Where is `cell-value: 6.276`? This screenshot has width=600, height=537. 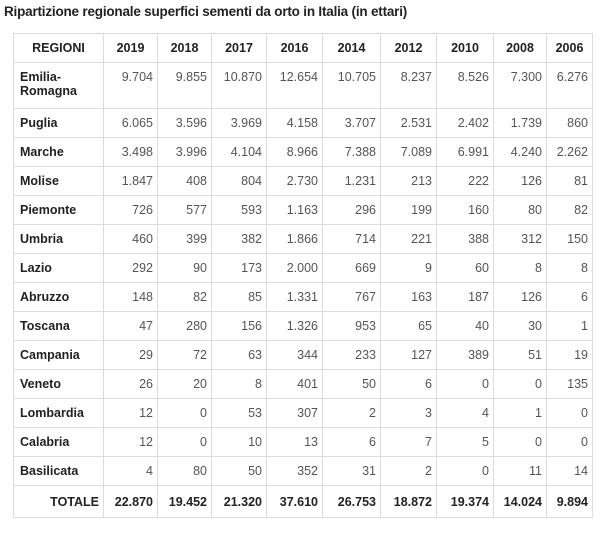 cell-value: 6.276 is located at coordinates (569, 85).